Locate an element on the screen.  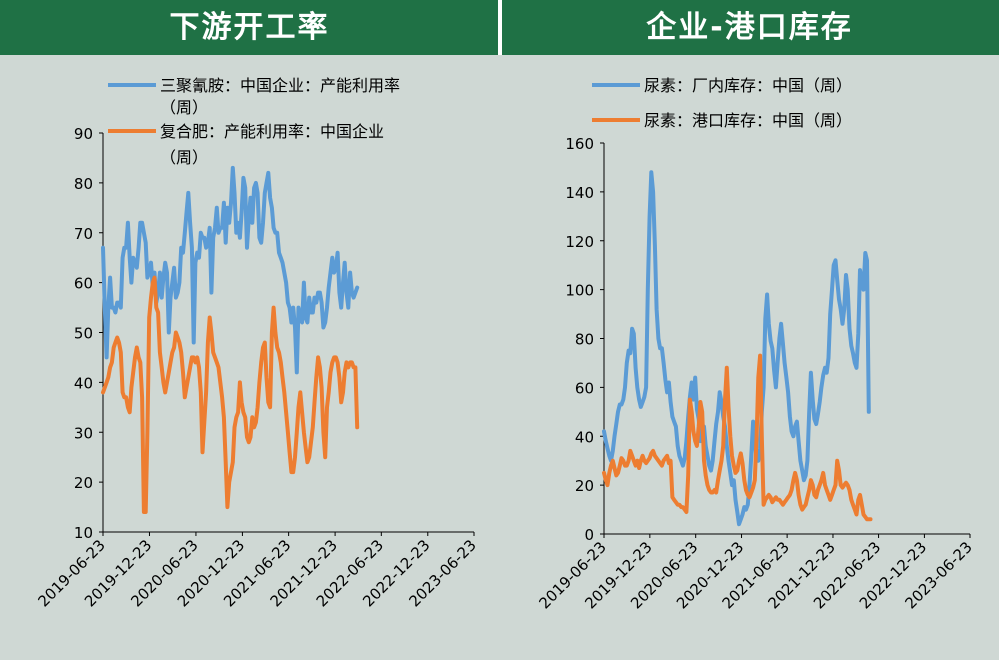
right-y-tick-label: 100 is located at coordinates (579, 291).